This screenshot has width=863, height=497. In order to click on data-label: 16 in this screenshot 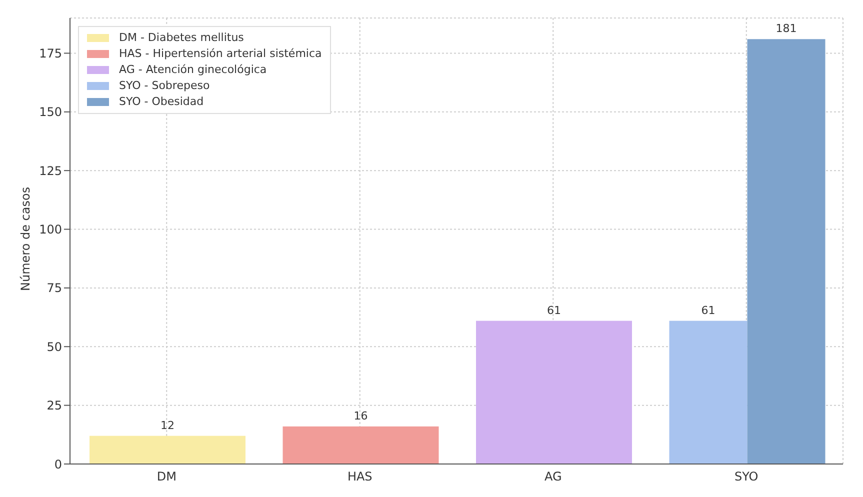, I will do `click(361, 415)`.